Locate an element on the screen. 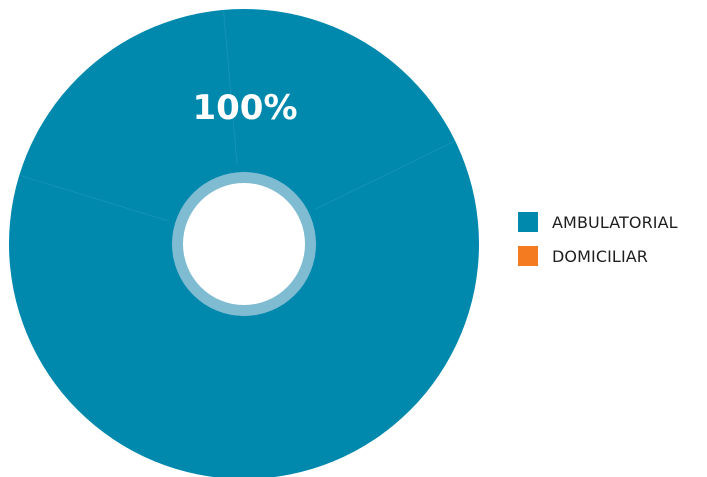  legend-label-domiciliar: DOMICILIAR is located at coordinates (600, 256).